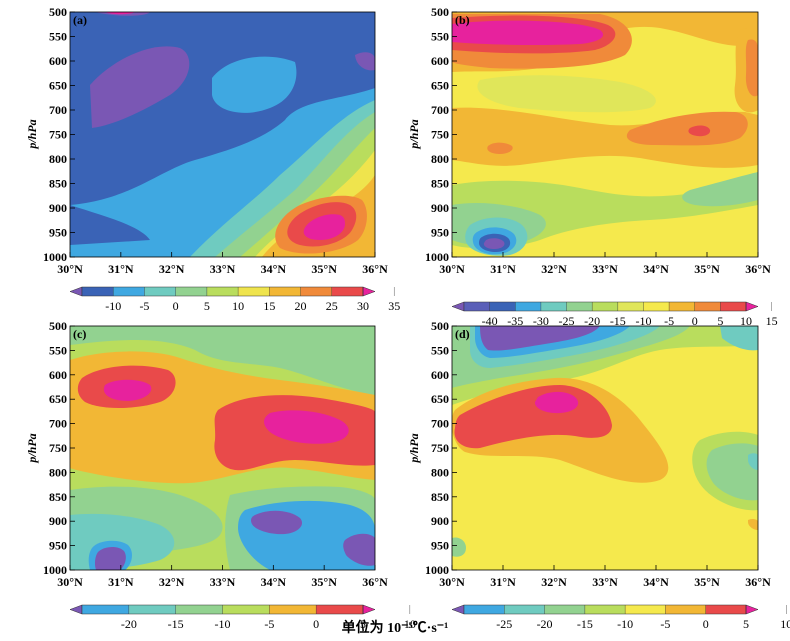 The width and height of the screenshot is (790, 641). I want to click on colorbar-label: -35, so click(515, 321).